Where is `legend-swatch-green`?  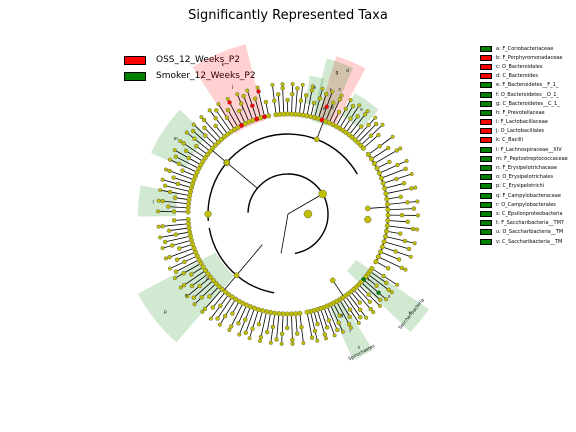
legend-swatch-green is located at coordinates (135, 76).